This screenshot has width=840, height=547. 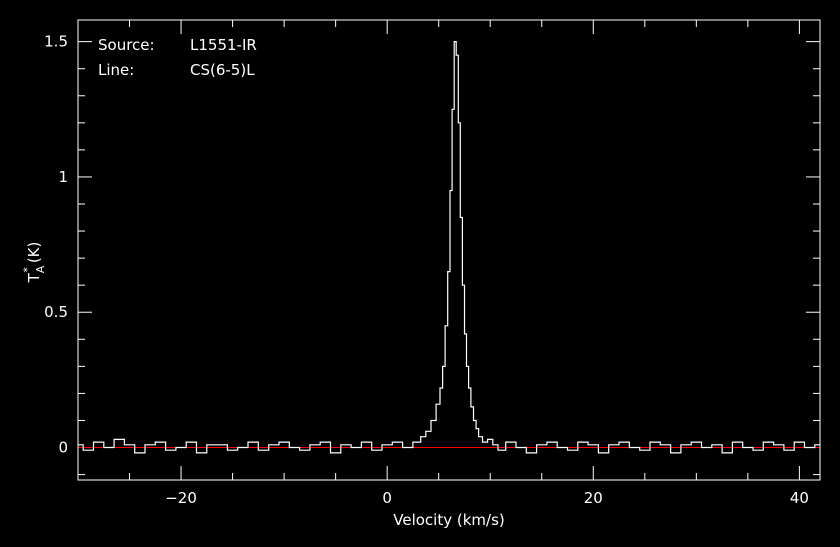 I want to click on x-tick-label: −20, so click(x=181, y=498).